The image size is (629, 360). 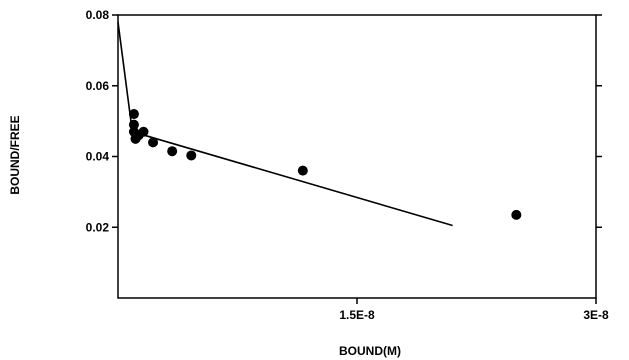 I want to click on x-axis: 1.5E-8 3E-8, so click(x=474, y=310).